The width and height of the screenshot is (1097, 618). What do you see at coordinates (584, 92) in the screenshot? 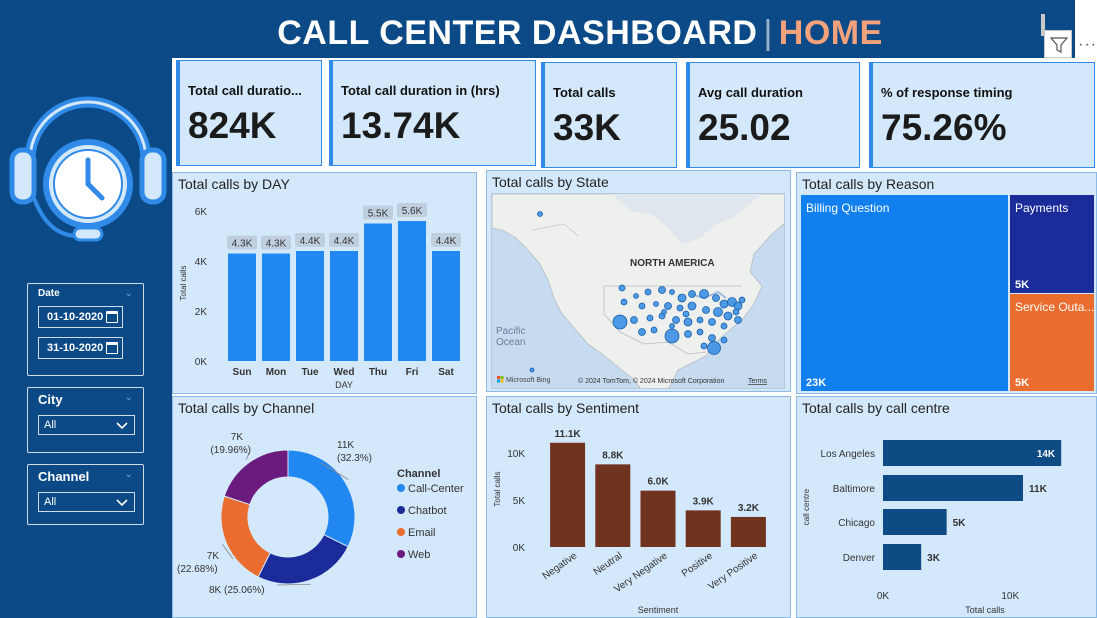
I see `kpi-label: Total calls` at bounding box center [584, 92].